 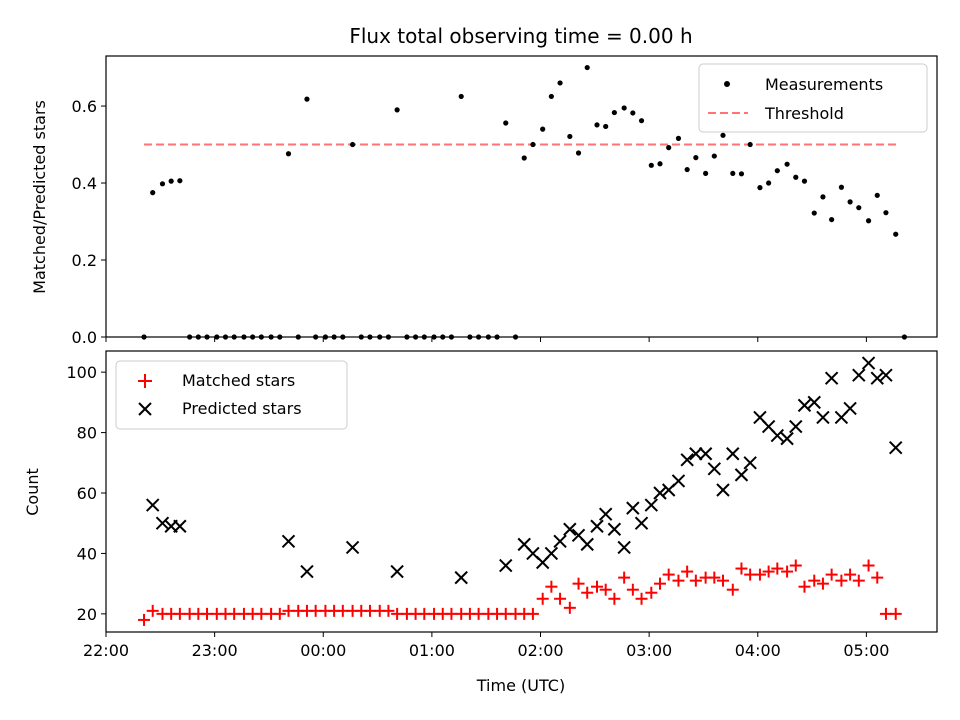 I want to click on top-legend-box, so click(x=813, y=98).